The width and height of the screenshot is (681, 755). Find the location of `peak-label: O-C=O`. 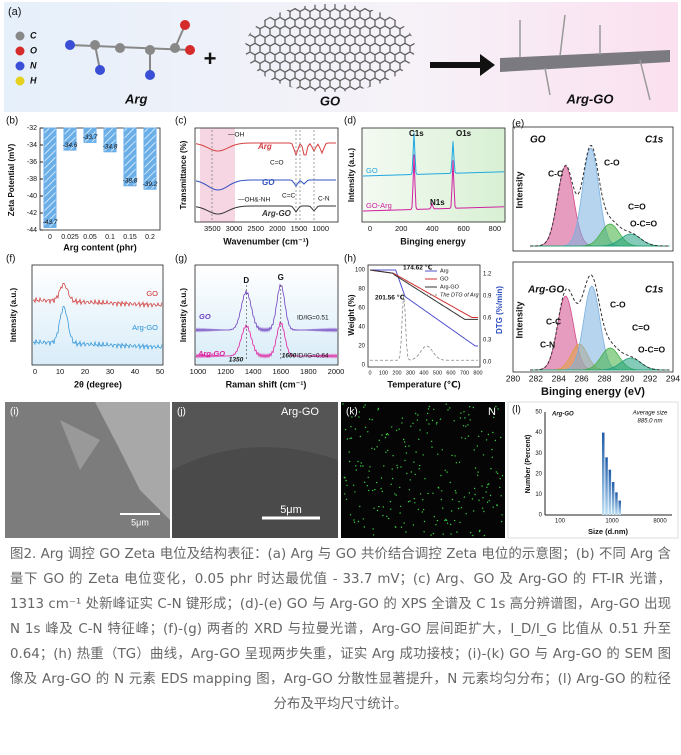

peak-label: O-C=O is located at coordinates (652, 349).